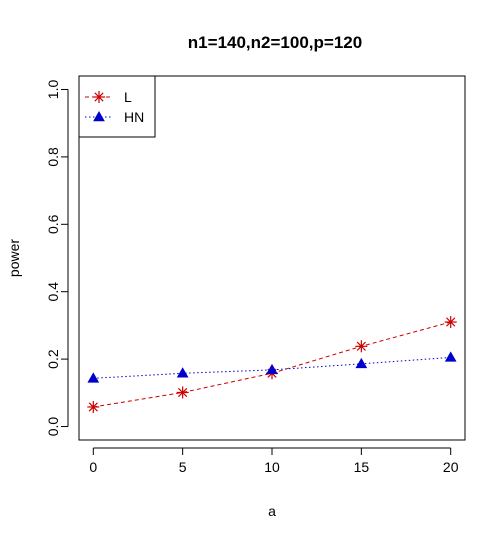  I want to click on x-tick-label: 10, so click(272, 467).